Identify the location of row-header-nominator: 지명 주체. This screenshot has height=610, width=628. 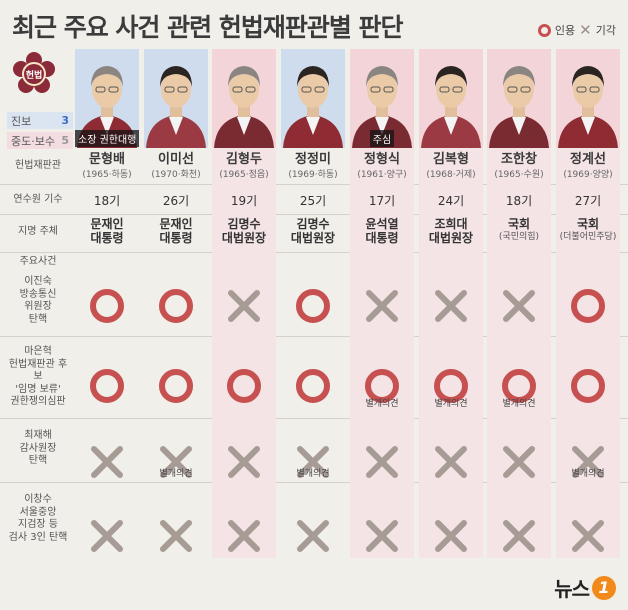
(38, 231).